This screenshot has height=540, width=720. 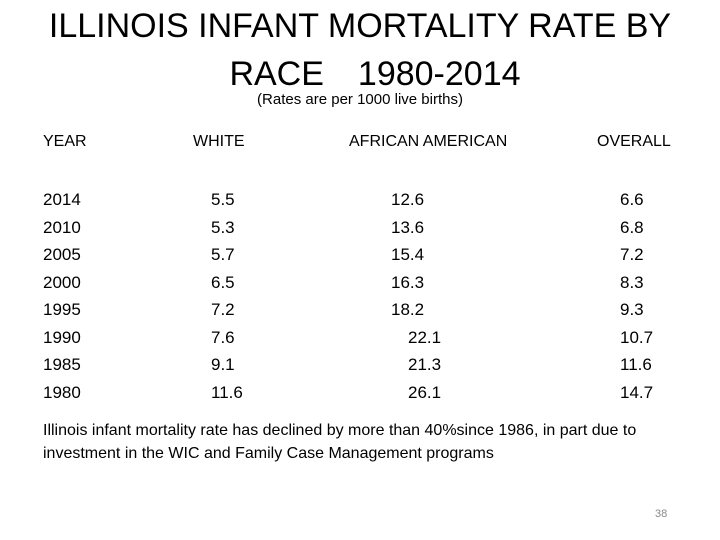 What do you see at coordinates (428, 141) in the screenshot?
I see `header-african-american: AFRICAN AMERICAN` at bounding box center [428, 141].